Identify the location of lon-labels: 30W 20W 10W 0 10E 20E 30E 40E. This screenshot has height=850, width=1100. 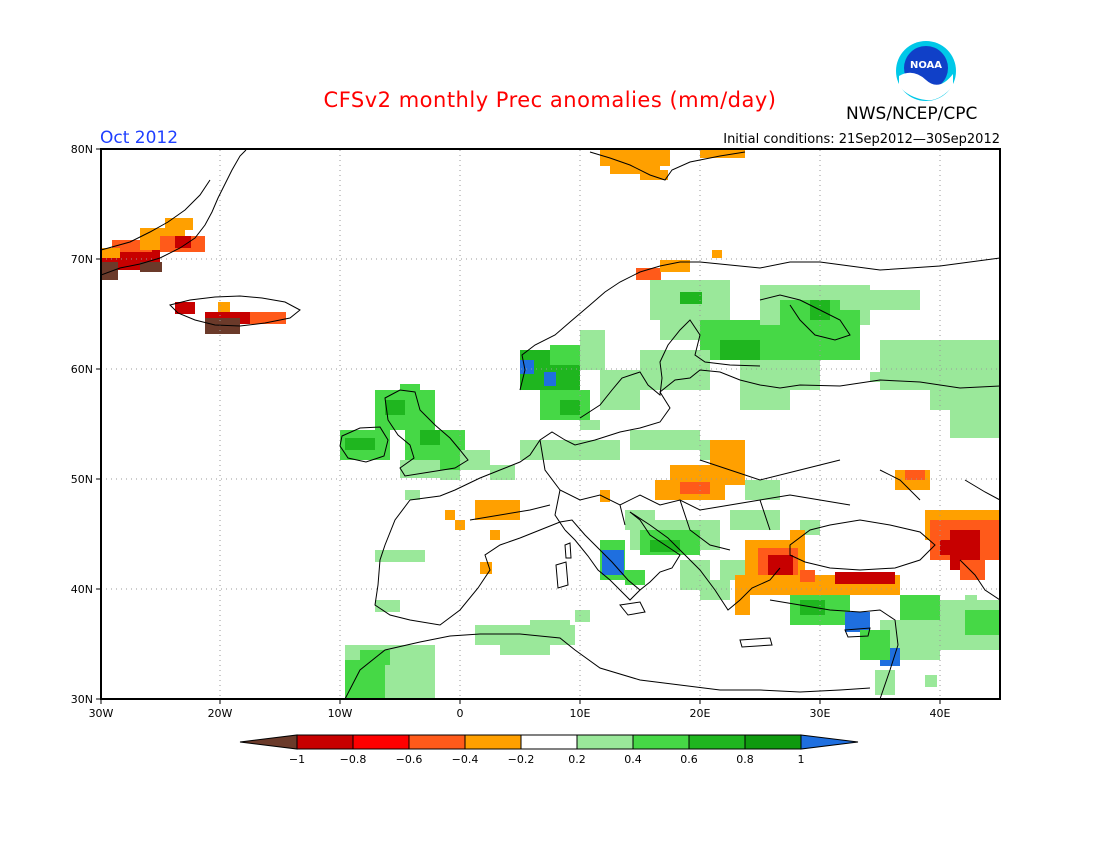
(520, 713).